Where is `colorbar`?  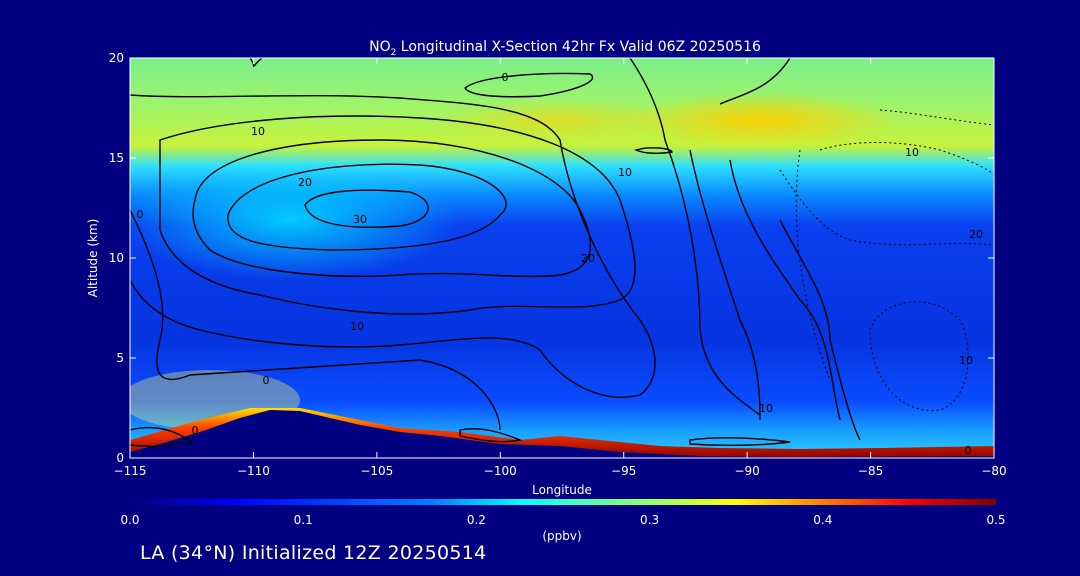
colorbar is located at coordinates (563, 502).